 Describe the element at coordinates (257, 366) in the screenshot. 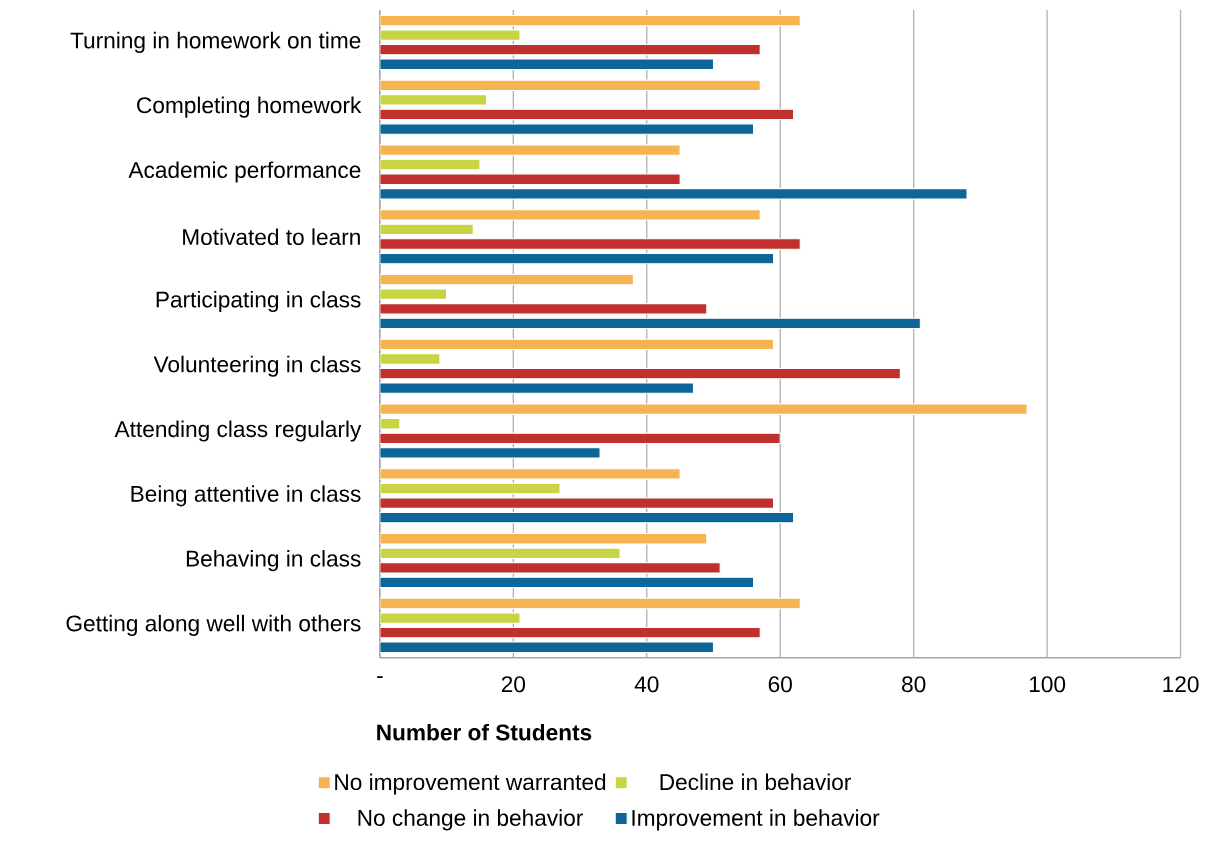

I see `y-tick-label: Volunteering in class` at that location.